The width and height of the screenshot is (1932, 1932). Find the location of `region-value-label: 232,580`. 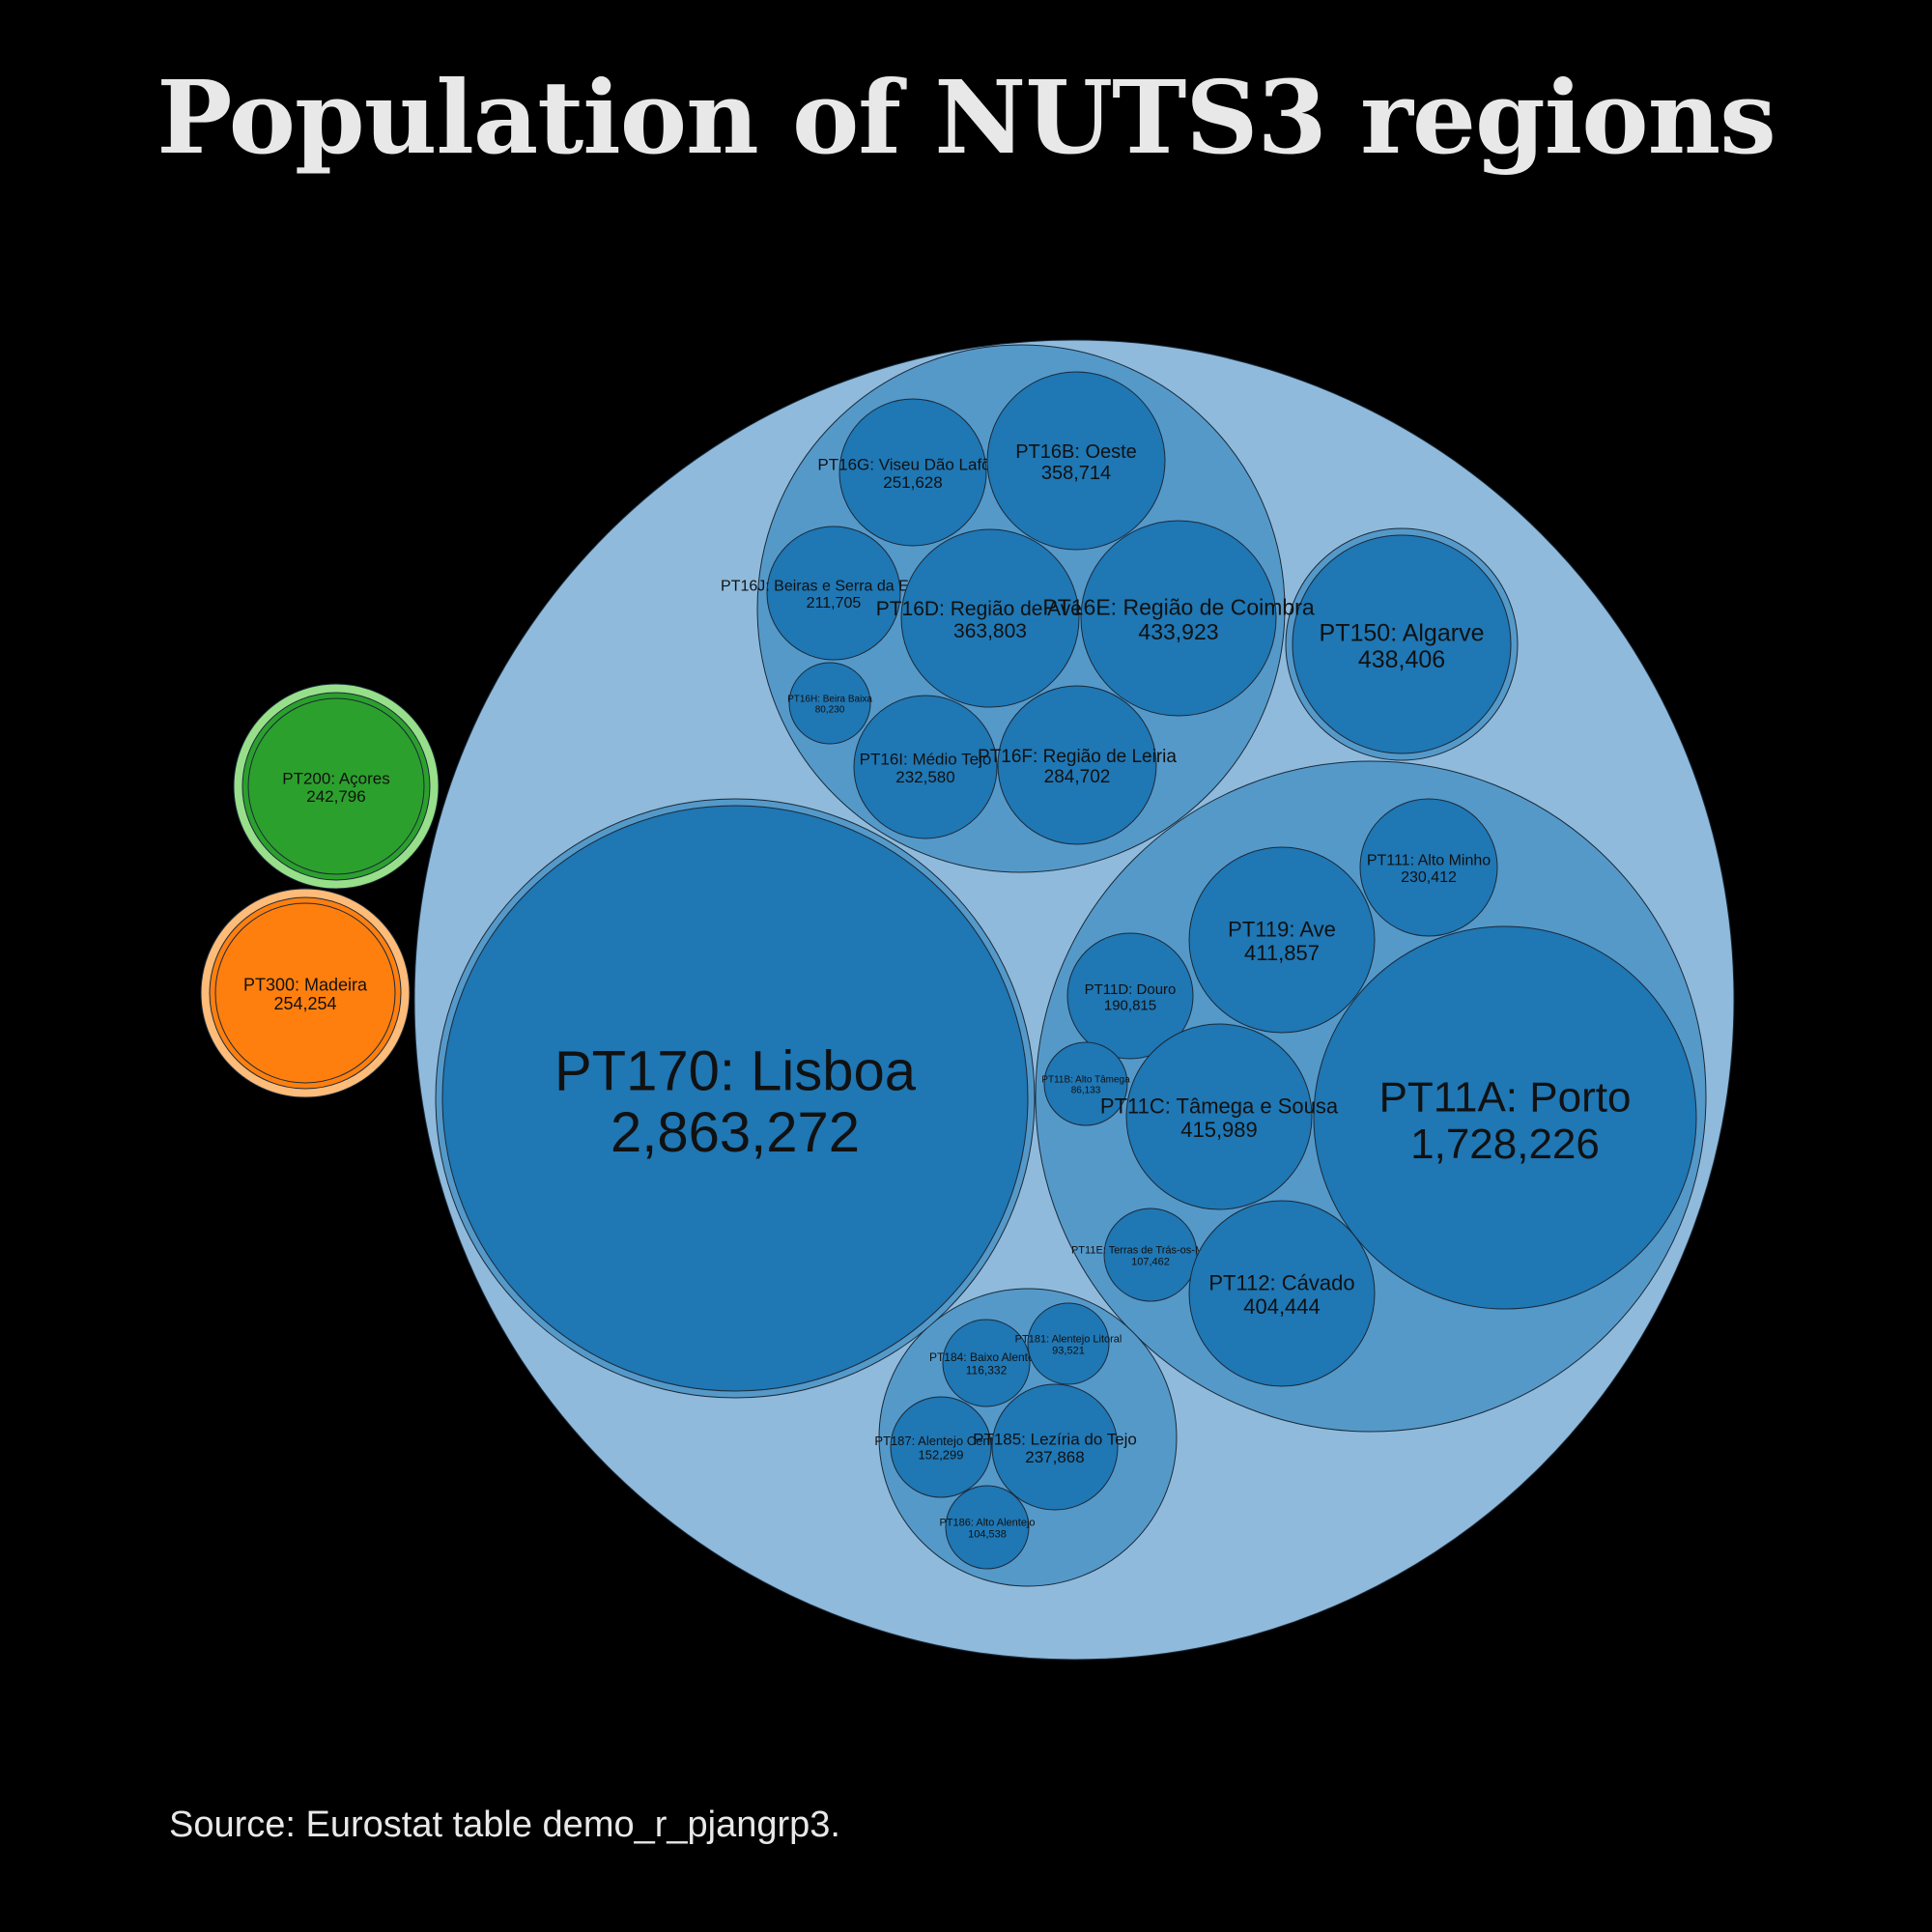

region-value-label: 232,580 is located at coordinates (924, 777).